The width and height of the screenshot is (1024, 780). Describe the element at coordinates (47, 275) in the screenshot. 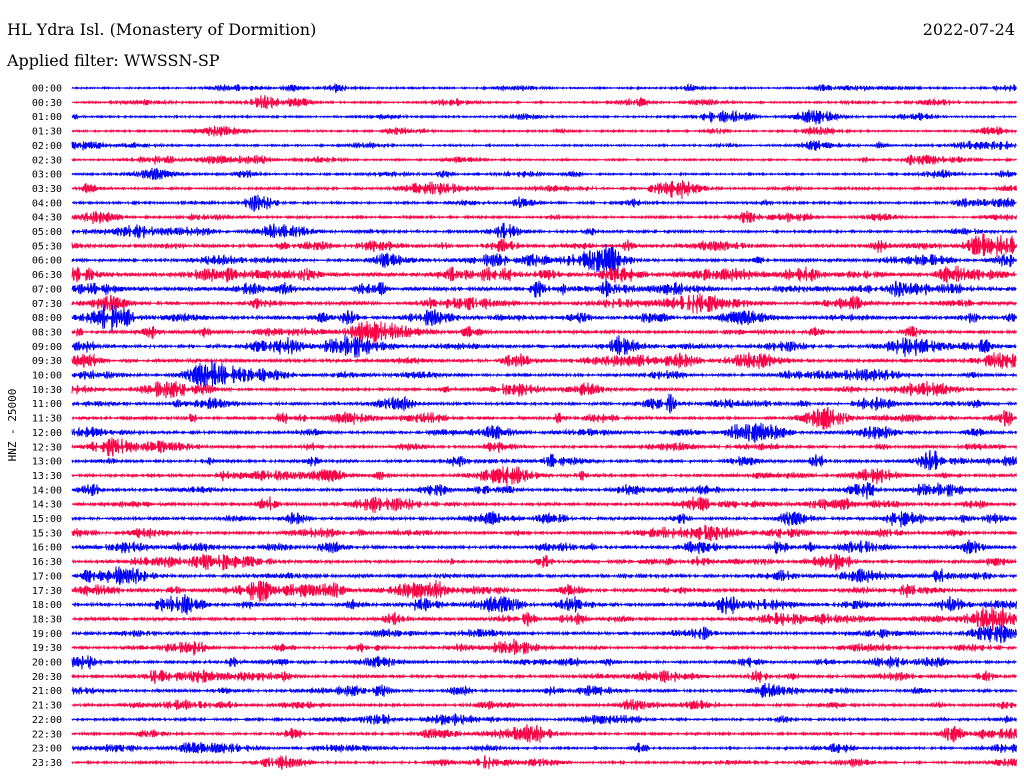

I see `row-time-label: 06:30` at that location.